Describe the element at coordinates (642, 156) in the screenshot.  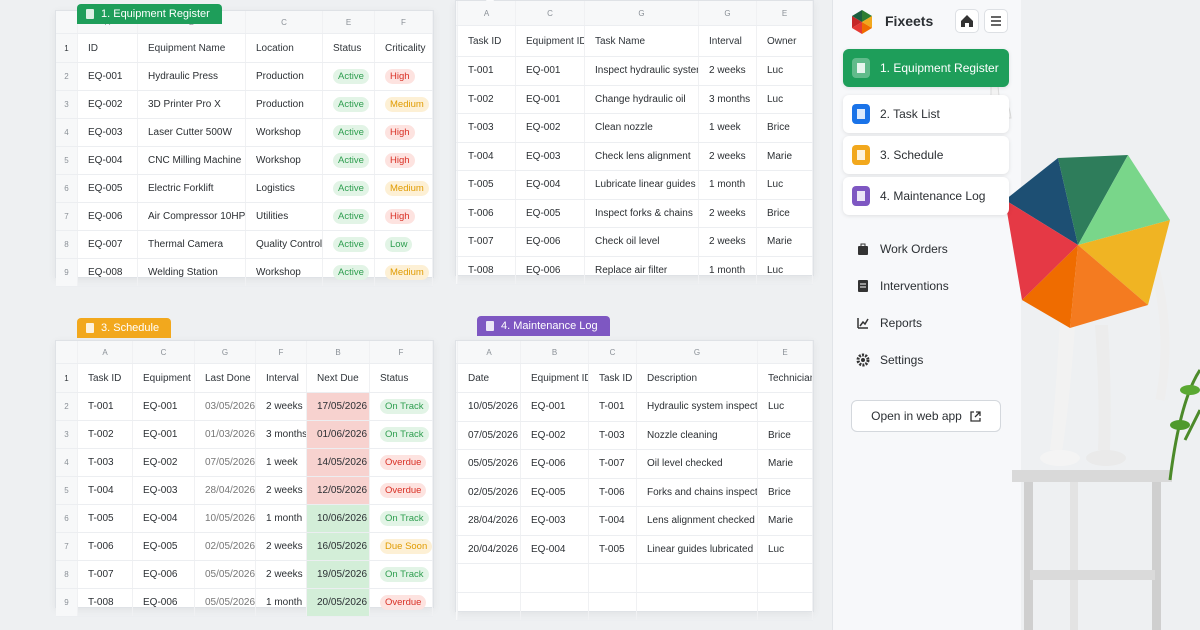
I see `data-cell: Check lens alignment` at that location.